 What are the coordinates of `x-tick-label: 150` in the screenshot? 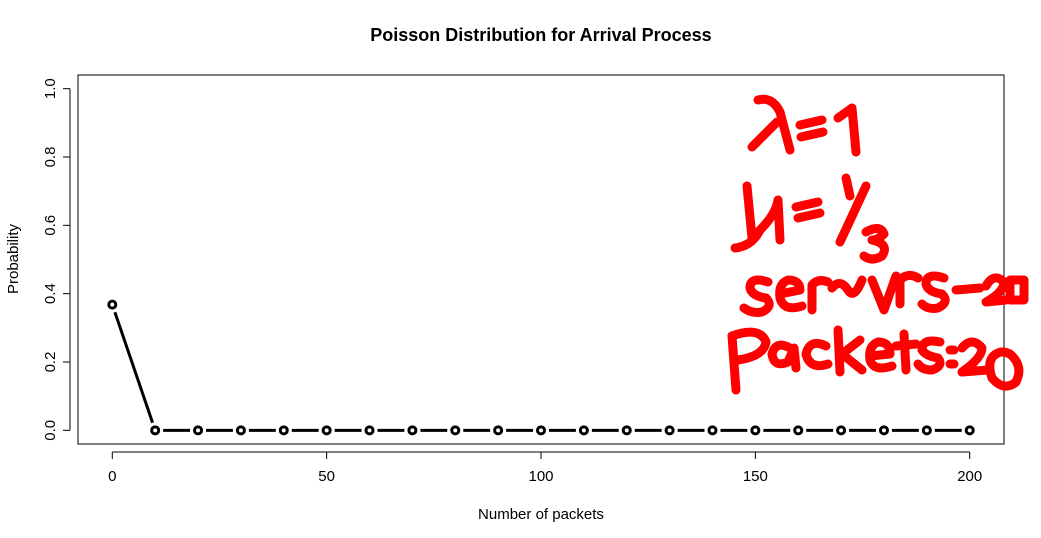 It's located at (755, 476).